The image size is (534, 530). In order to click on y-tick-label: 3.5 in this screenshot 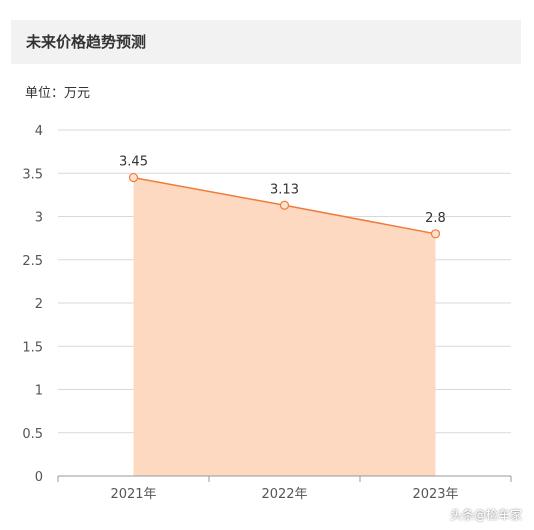, I will do `click(32, 174)`.